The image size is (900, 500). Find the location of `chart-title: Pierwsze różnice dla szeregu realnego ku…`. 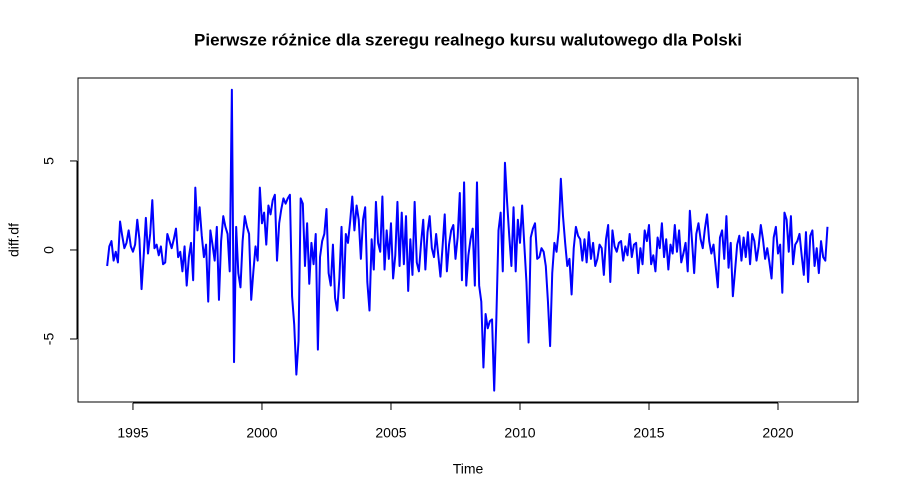

chart-title: Pierwsze różnice dla szeregu realnego ku… is located at coordinates (468, 39).